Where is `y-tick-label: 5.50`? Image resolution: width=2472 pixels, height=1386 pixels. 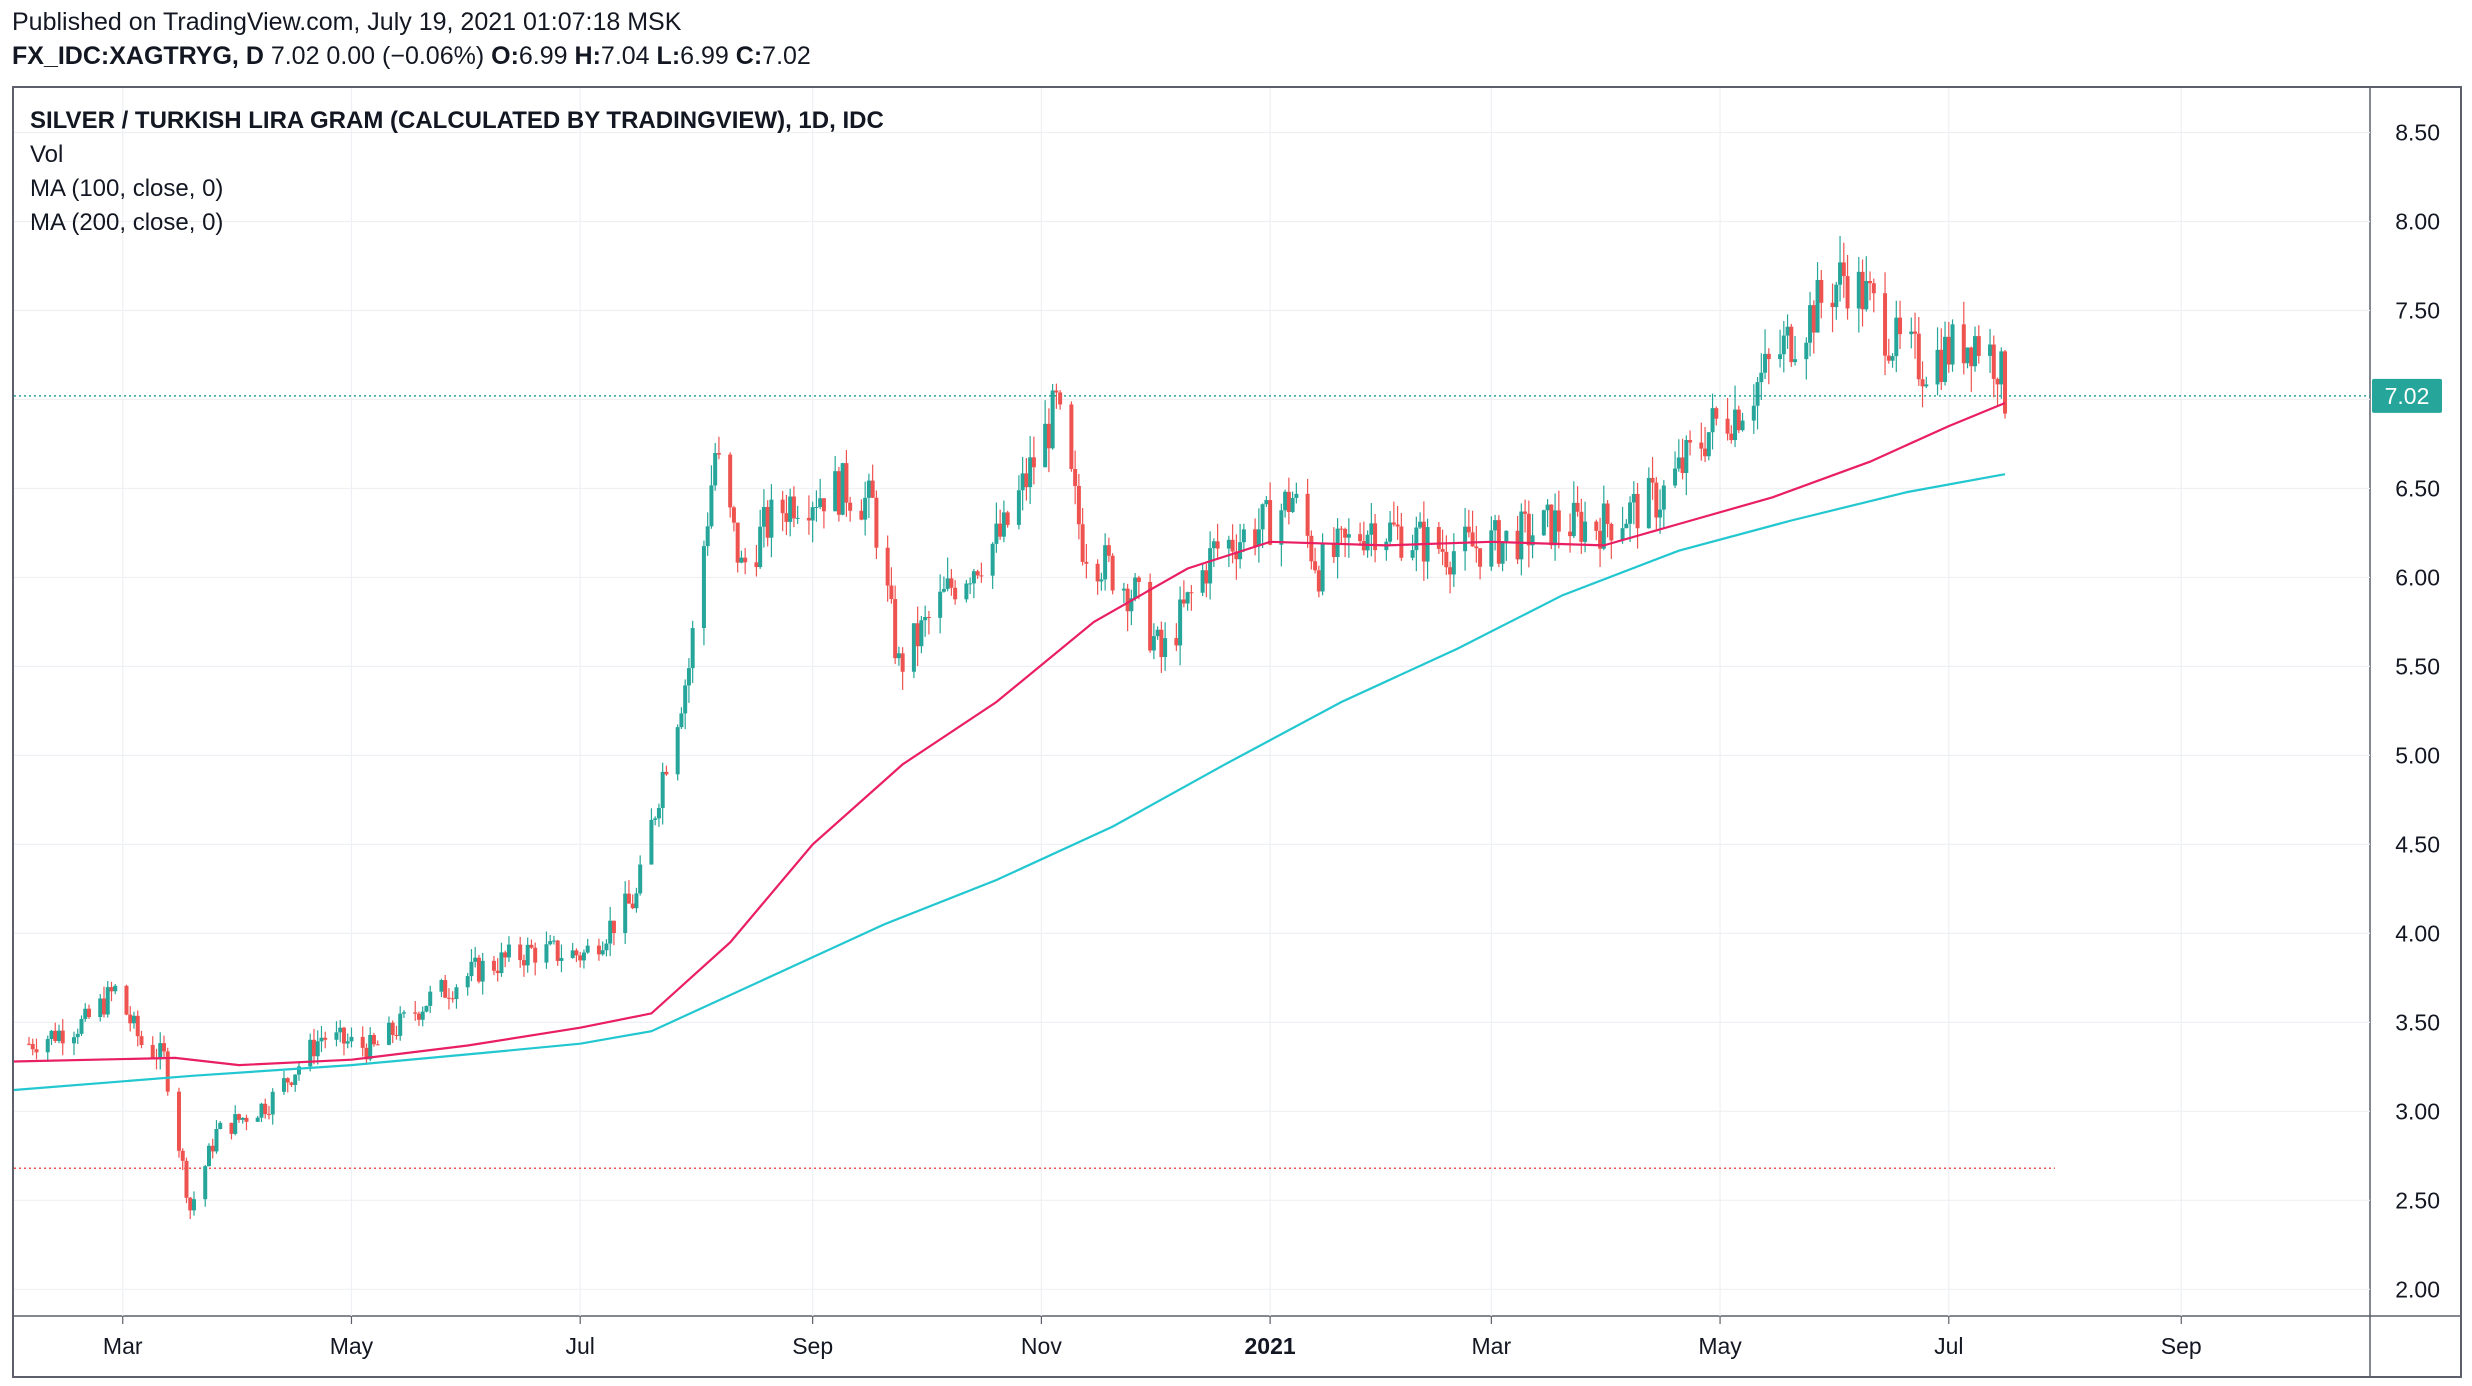 y-tick-label: 5.50 is located at coordinates (2417, 666).